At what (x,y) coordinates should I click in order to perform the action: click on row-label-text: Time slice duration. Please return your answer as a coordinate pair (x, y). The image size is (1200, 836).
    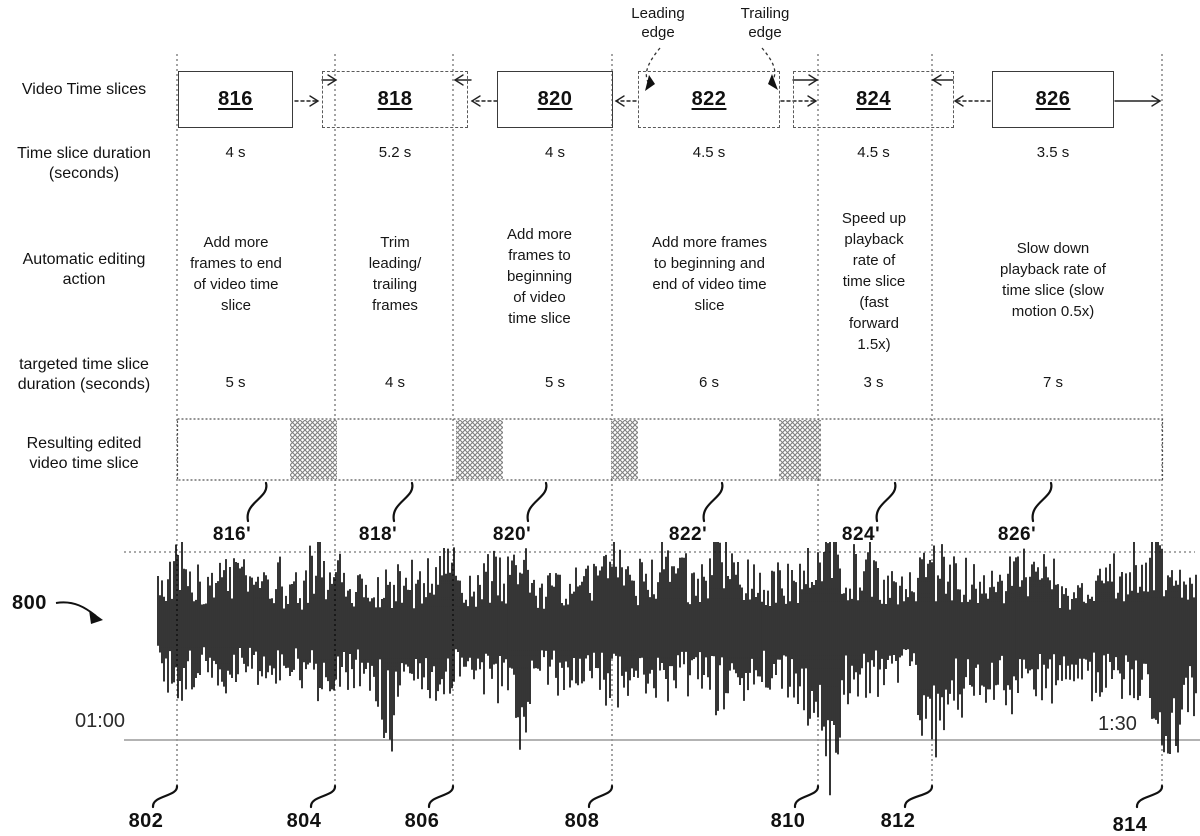
    Looking at the image, I should click on (84, 153).